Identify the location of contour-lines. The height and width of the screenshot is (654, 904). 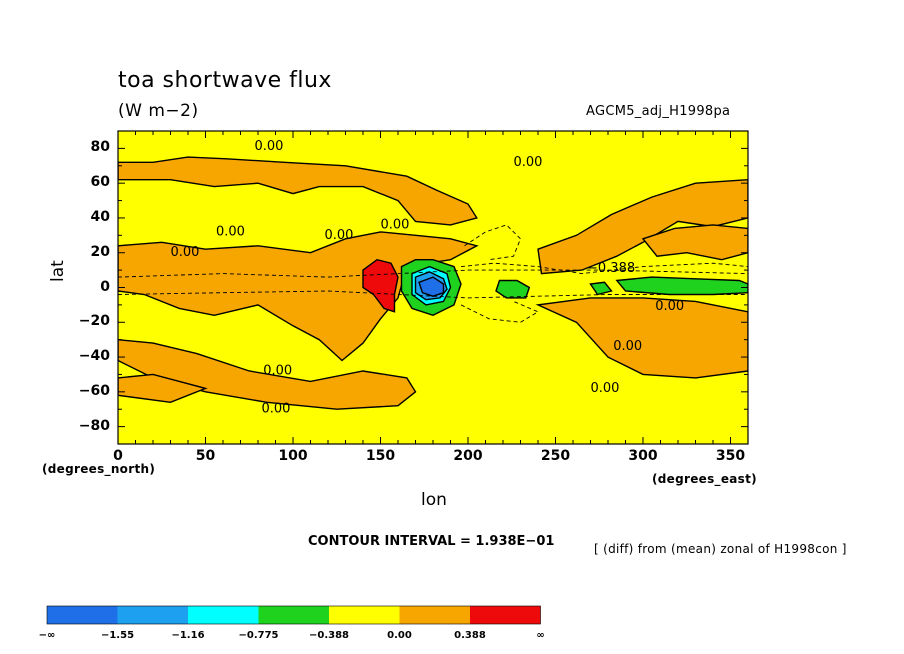
(433, 273).